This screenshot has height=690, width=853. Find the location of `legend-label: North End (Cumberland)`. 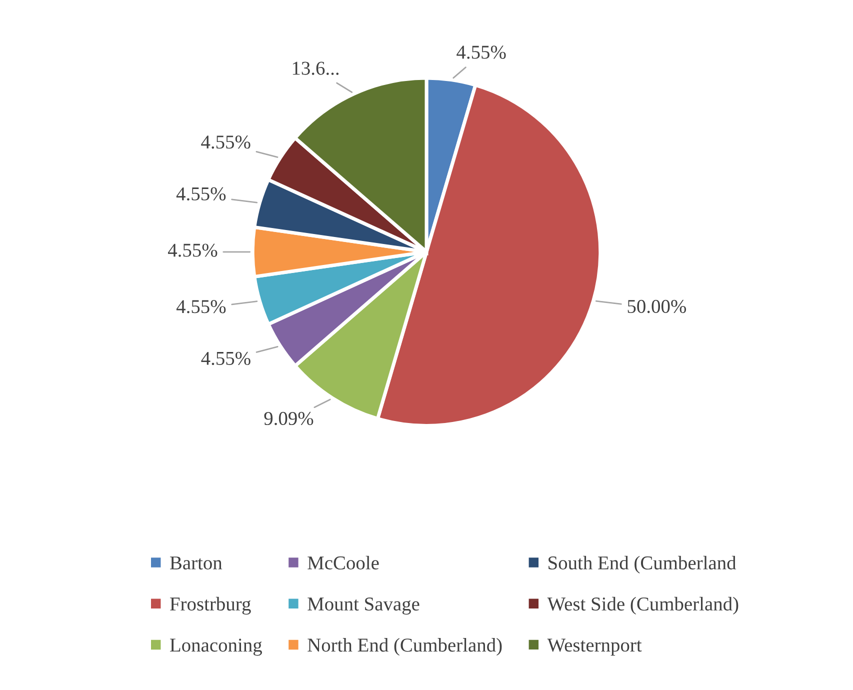

legend-label: North End (Cumberland) is located at coordinates (405, 647).